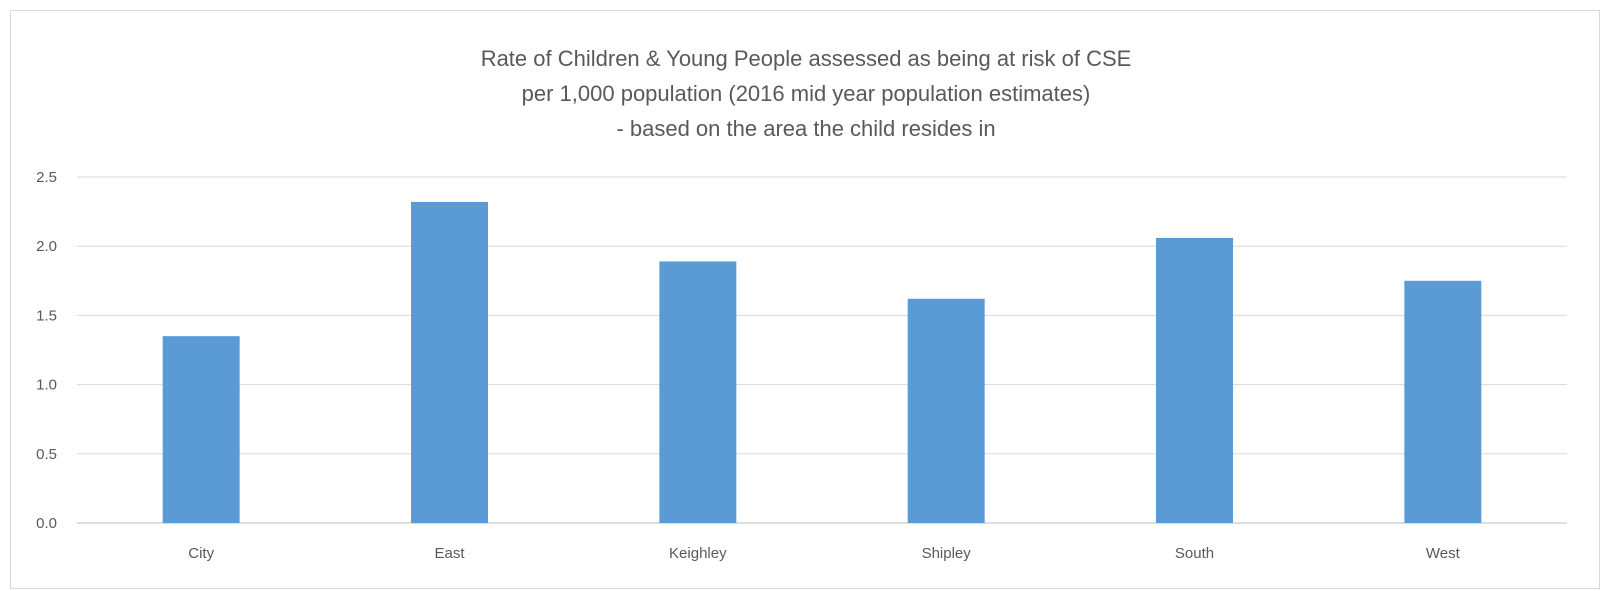 This screenshot has width=1602, height=591. Describe the element at coordinates (46, 454) in the screenshot. I see `y-tick-label: 0.5` at that location.